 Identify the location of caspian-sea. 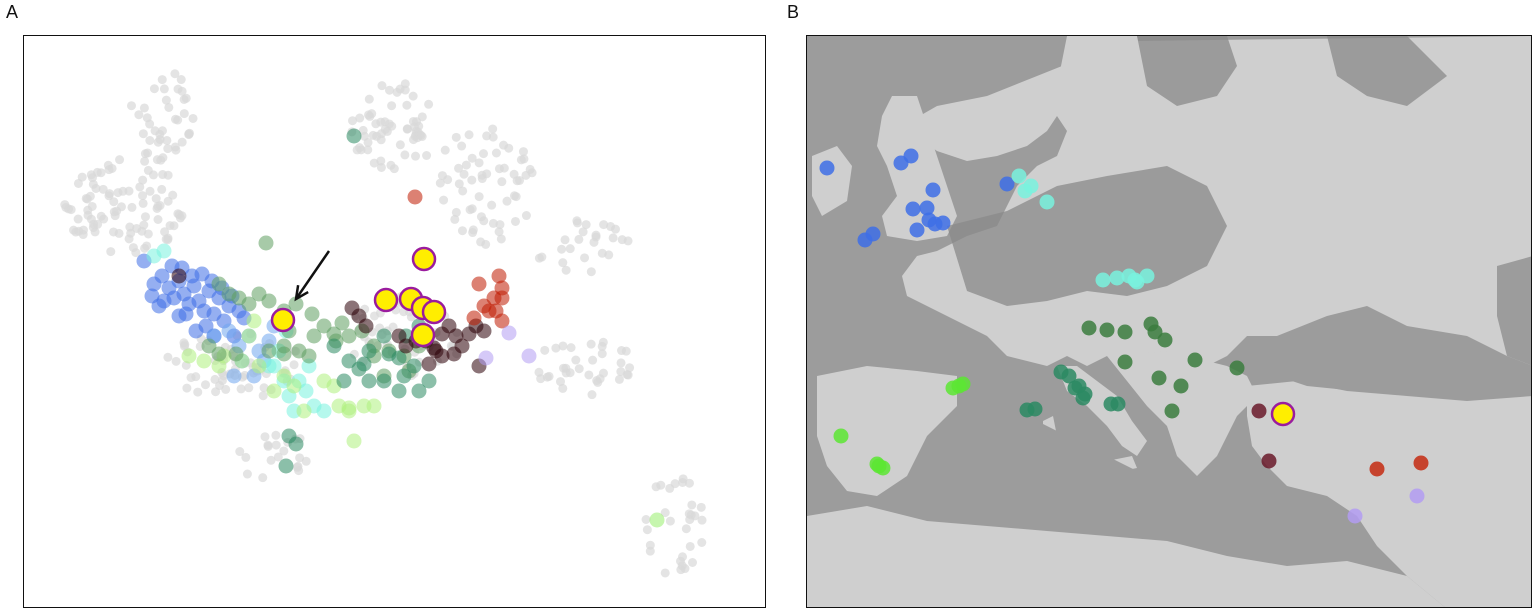
(1514, 311).